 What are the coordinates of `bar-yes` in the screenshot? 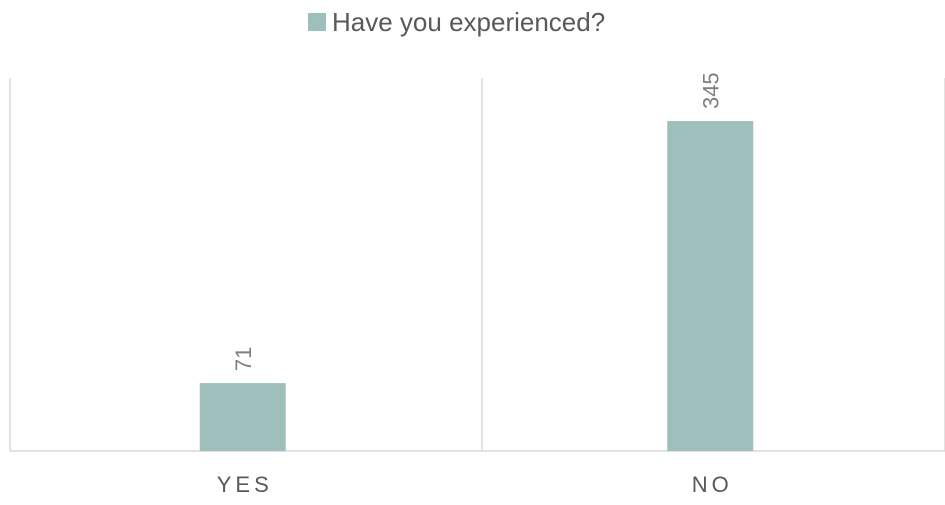 It's located at (242, 417).